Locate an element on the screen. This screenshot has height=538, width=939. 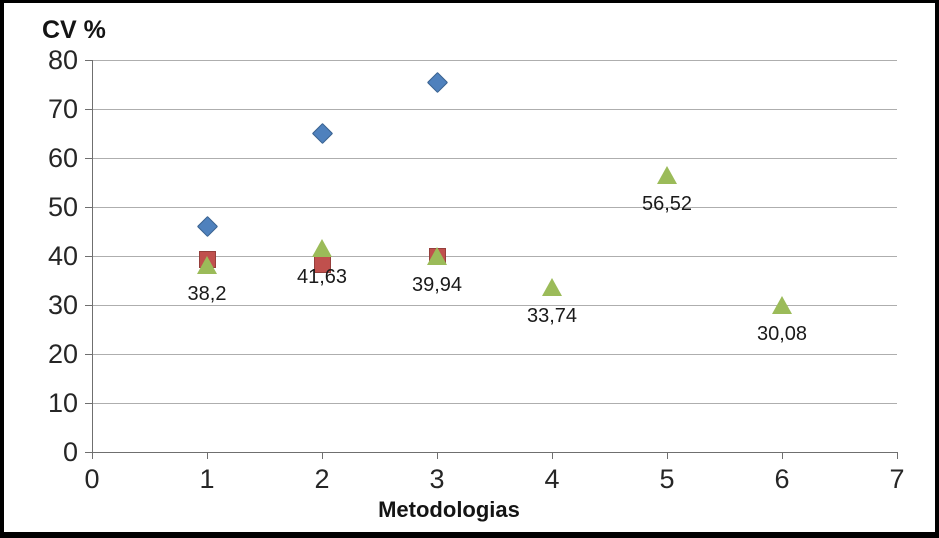
y-tick-label: 70 is located at coordinates (62, 109).